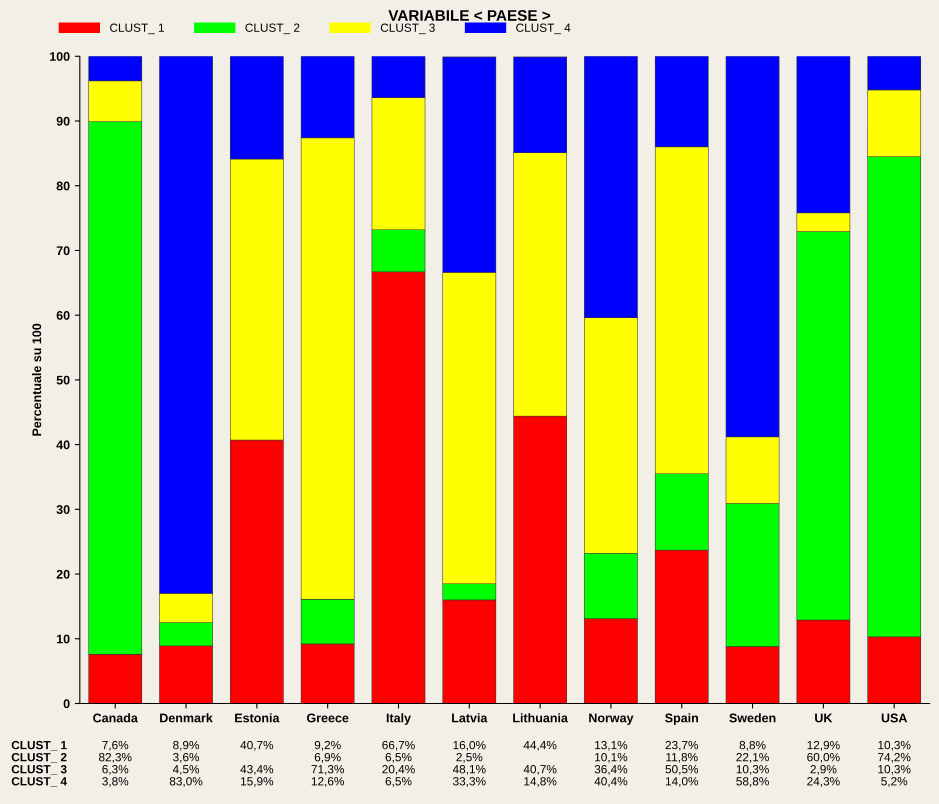 The image size is (939, 804). I want to click on y-tick-label: 90, so click(63, 121).